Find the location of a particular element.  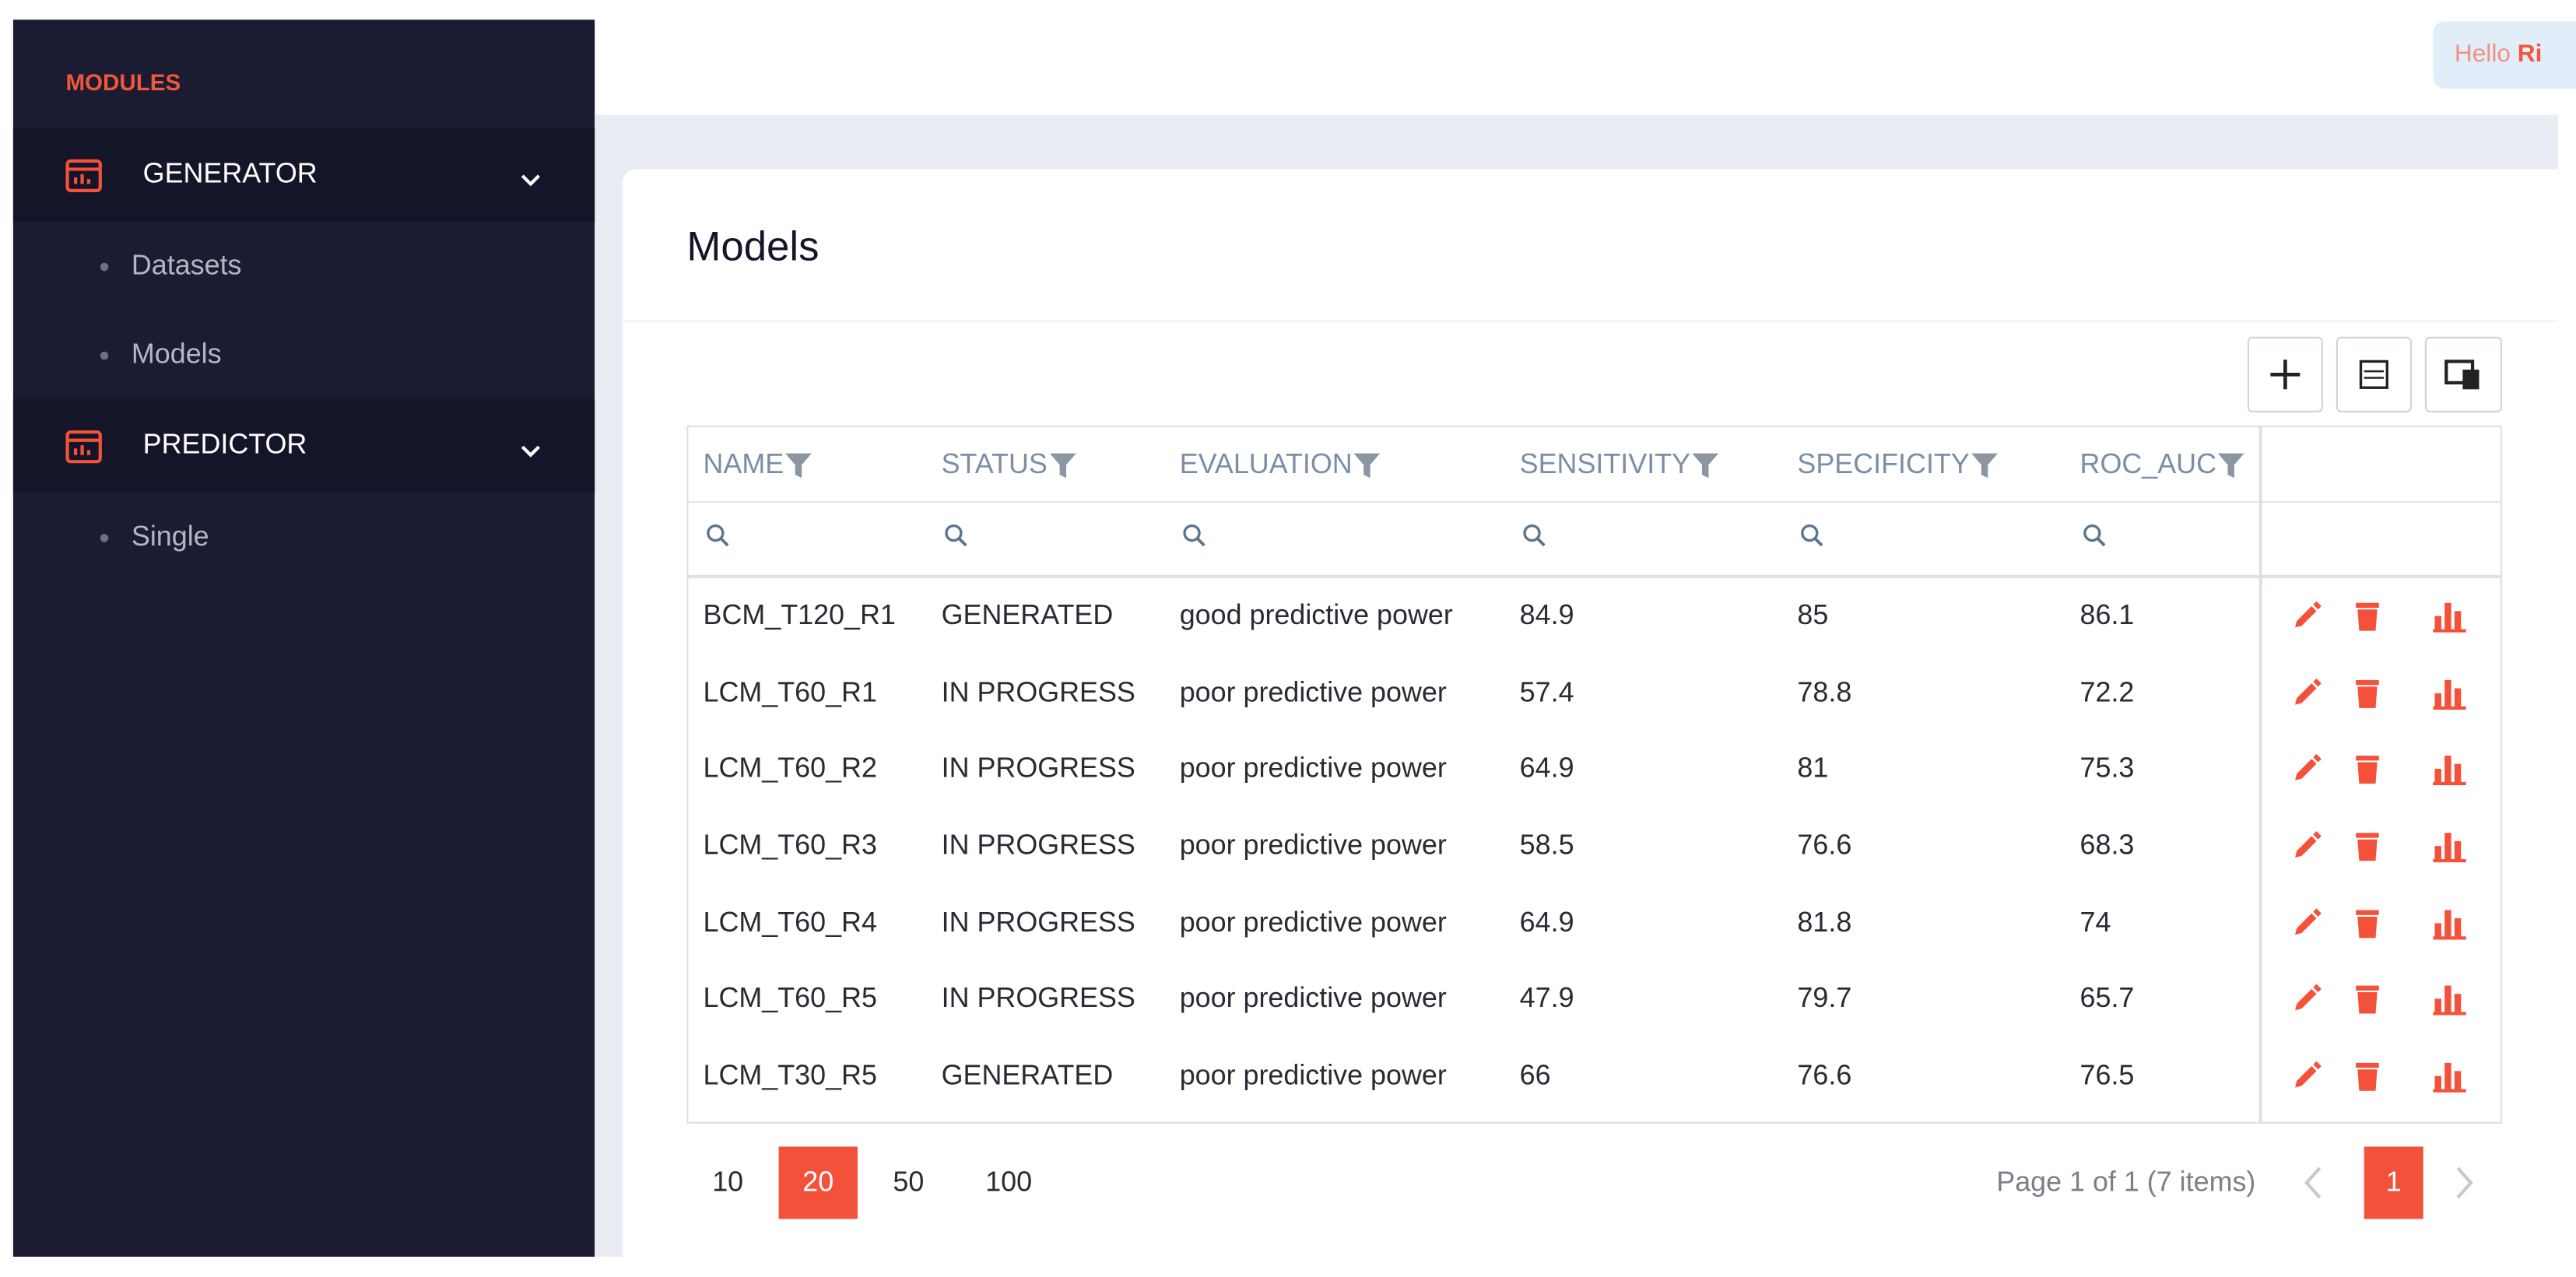

grid-line is located at coordinates (2260, 774).